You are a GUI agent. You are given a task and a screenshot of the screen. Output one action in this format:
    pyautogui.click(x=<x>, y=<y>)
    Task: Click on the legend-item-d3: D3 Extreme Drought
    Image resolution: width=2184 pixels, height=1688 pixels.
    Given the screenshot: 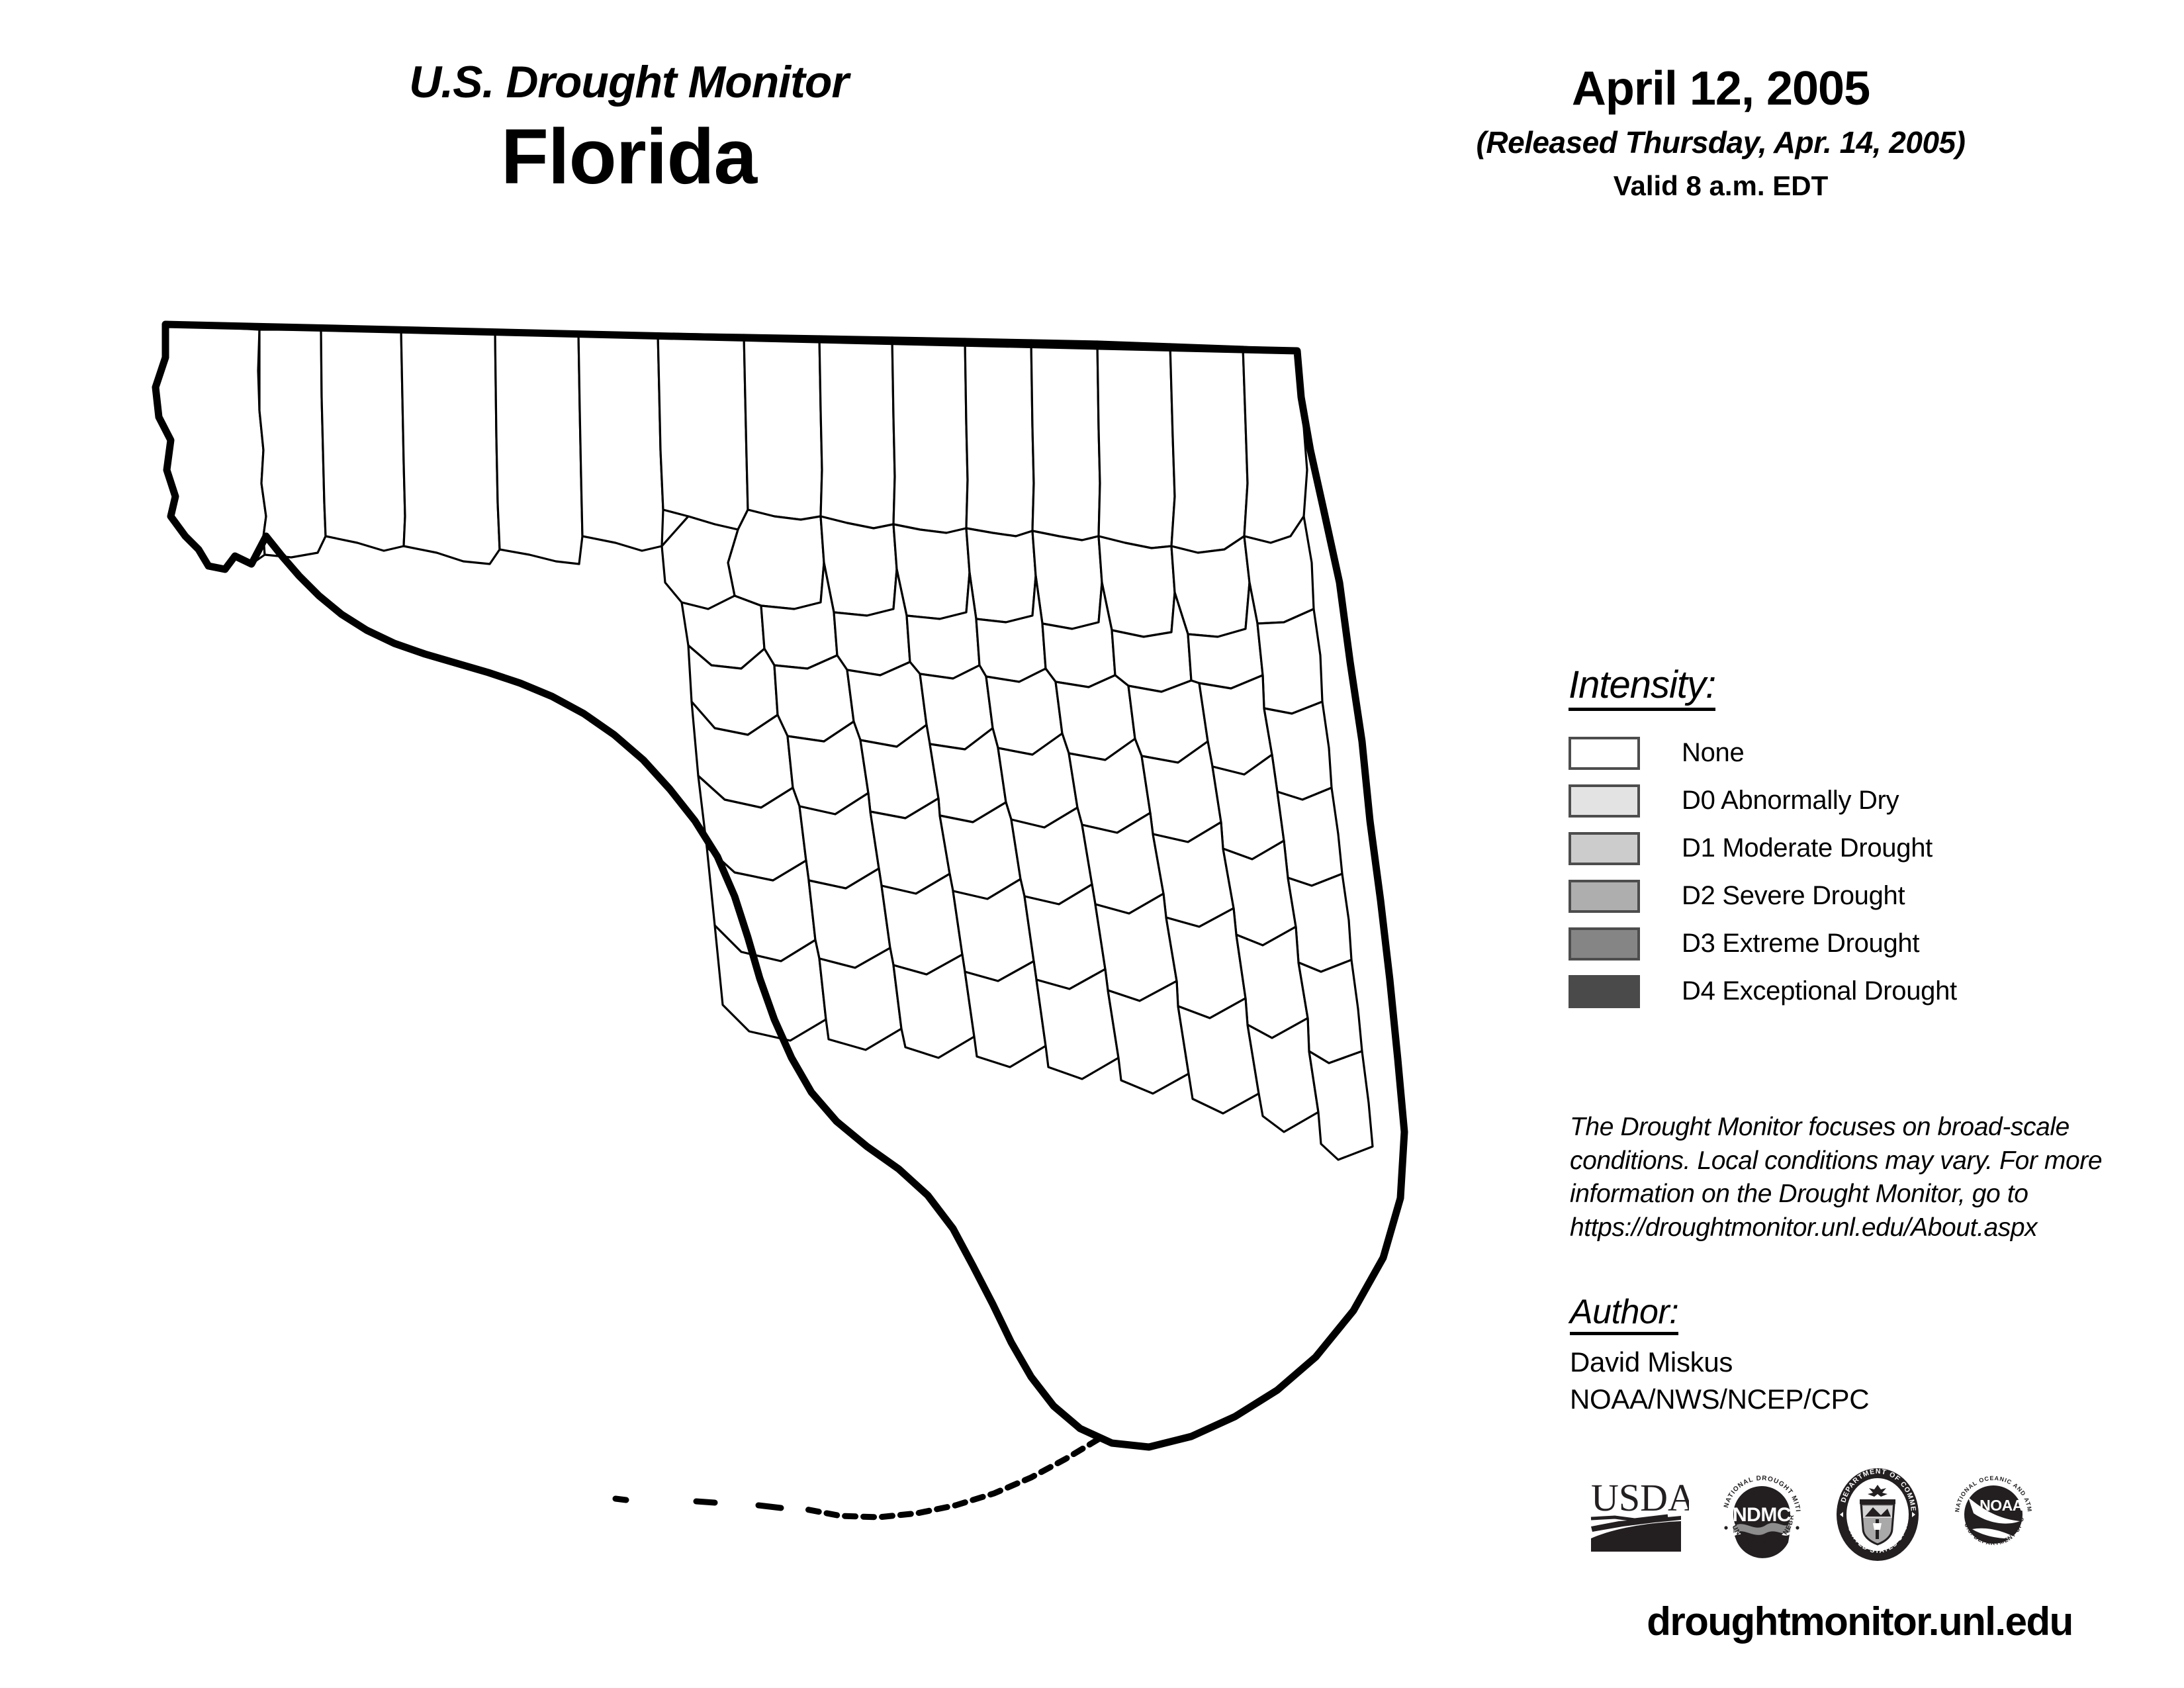 What is the action you would take?
    pyautogui.click(x=1854, y=944)
    